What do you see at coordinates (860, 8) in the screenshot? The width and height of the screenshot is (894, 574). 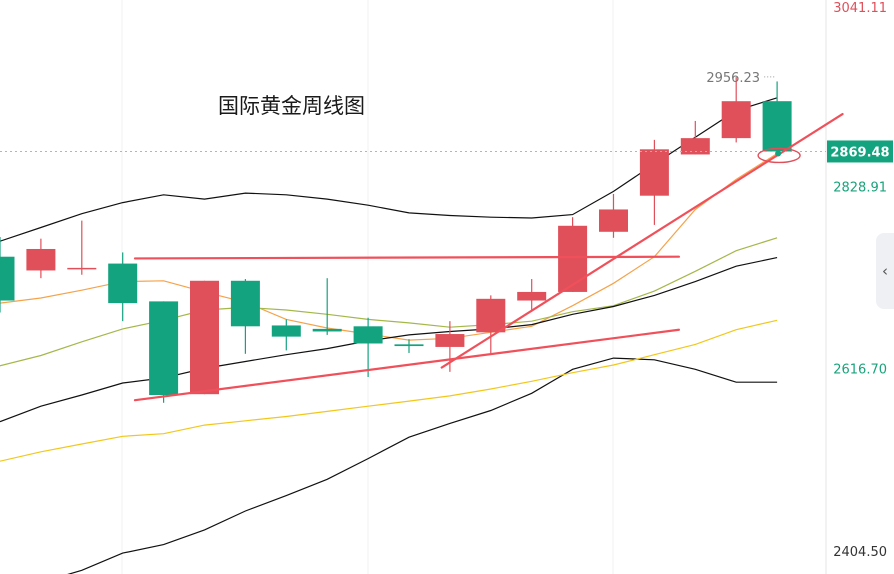 I see `y-tick-label: 3041.11` at bounding box center [860, 8].